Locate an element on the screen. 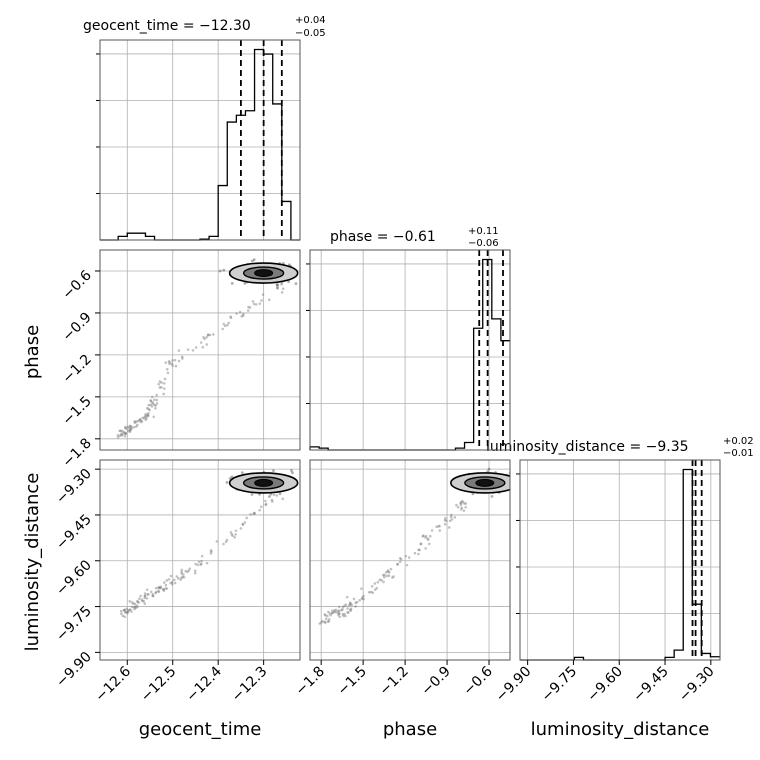 The height and width of the screenshot is (760, 760). x-tick-label: −1.2 is located at coordinates (394, 681).